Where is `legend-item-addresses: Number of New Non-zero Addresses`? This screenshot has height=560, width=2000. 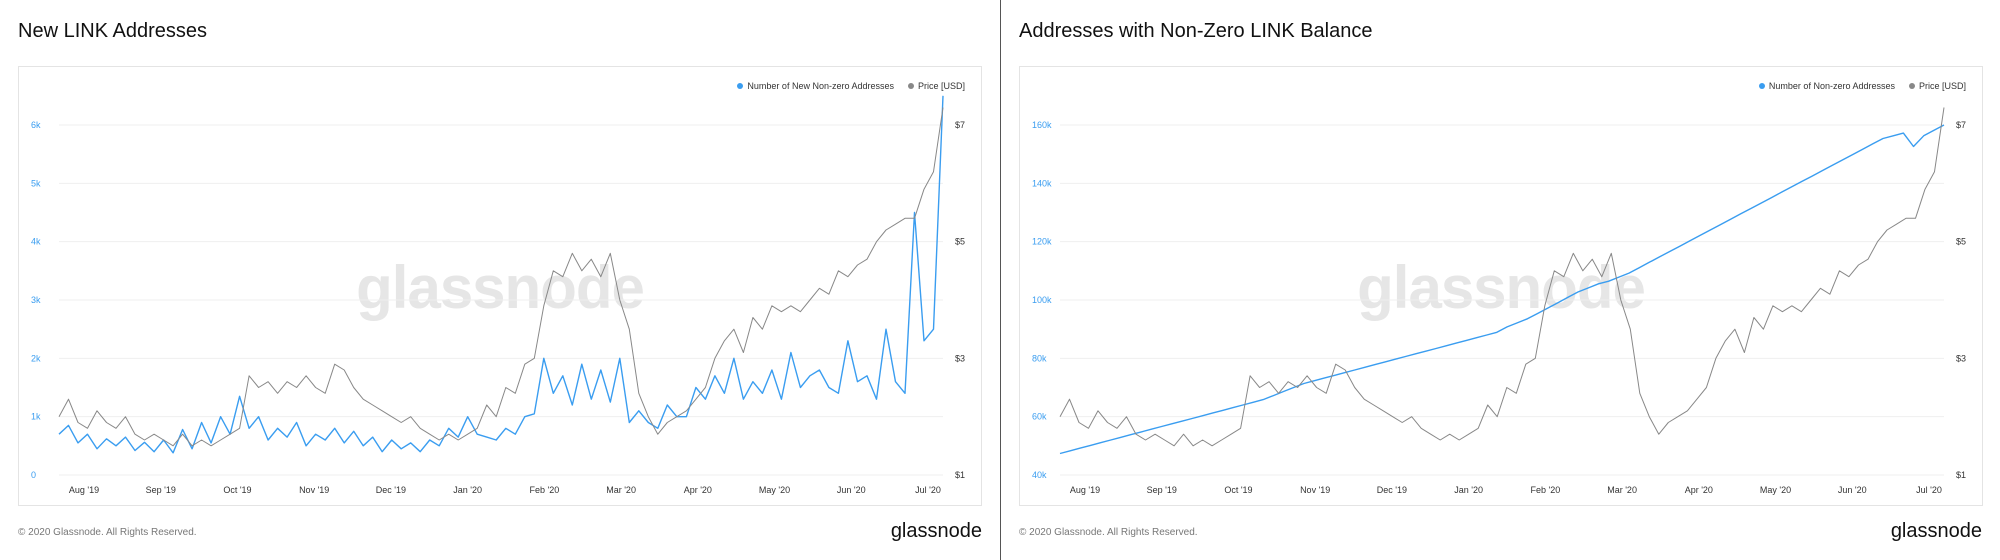
legend-item-addresses: Number of New Non-zero Addresses is located at coordinates (815, 86).